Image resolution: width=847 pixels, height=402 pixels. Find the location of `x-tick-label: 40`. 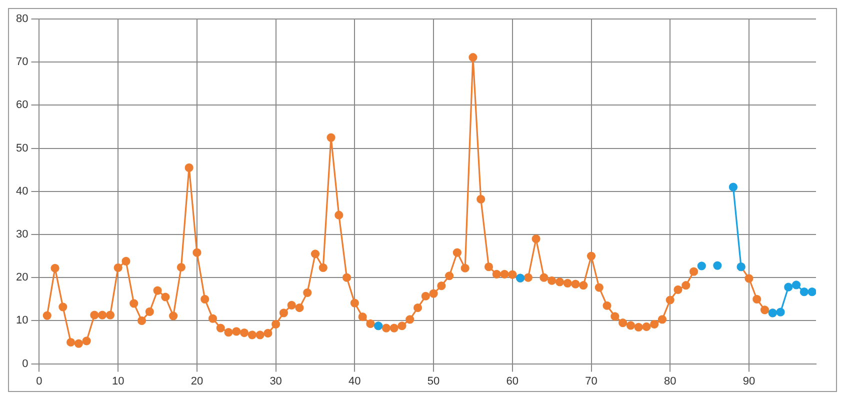

x-tick-label: 40 is located at coordinates (354, 381).